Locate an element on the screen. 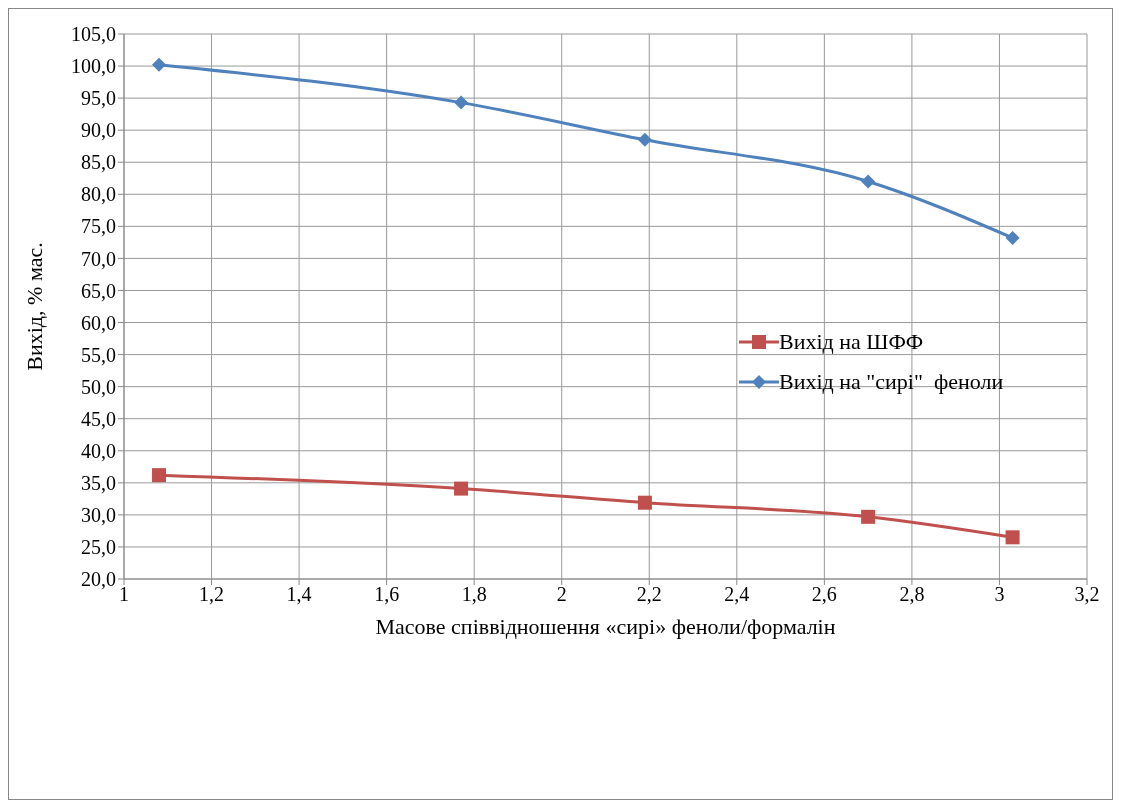 The width and height of the screenshot is (1121, 808). y-tick-label: 60,0 is located at coordinates (98, 322).